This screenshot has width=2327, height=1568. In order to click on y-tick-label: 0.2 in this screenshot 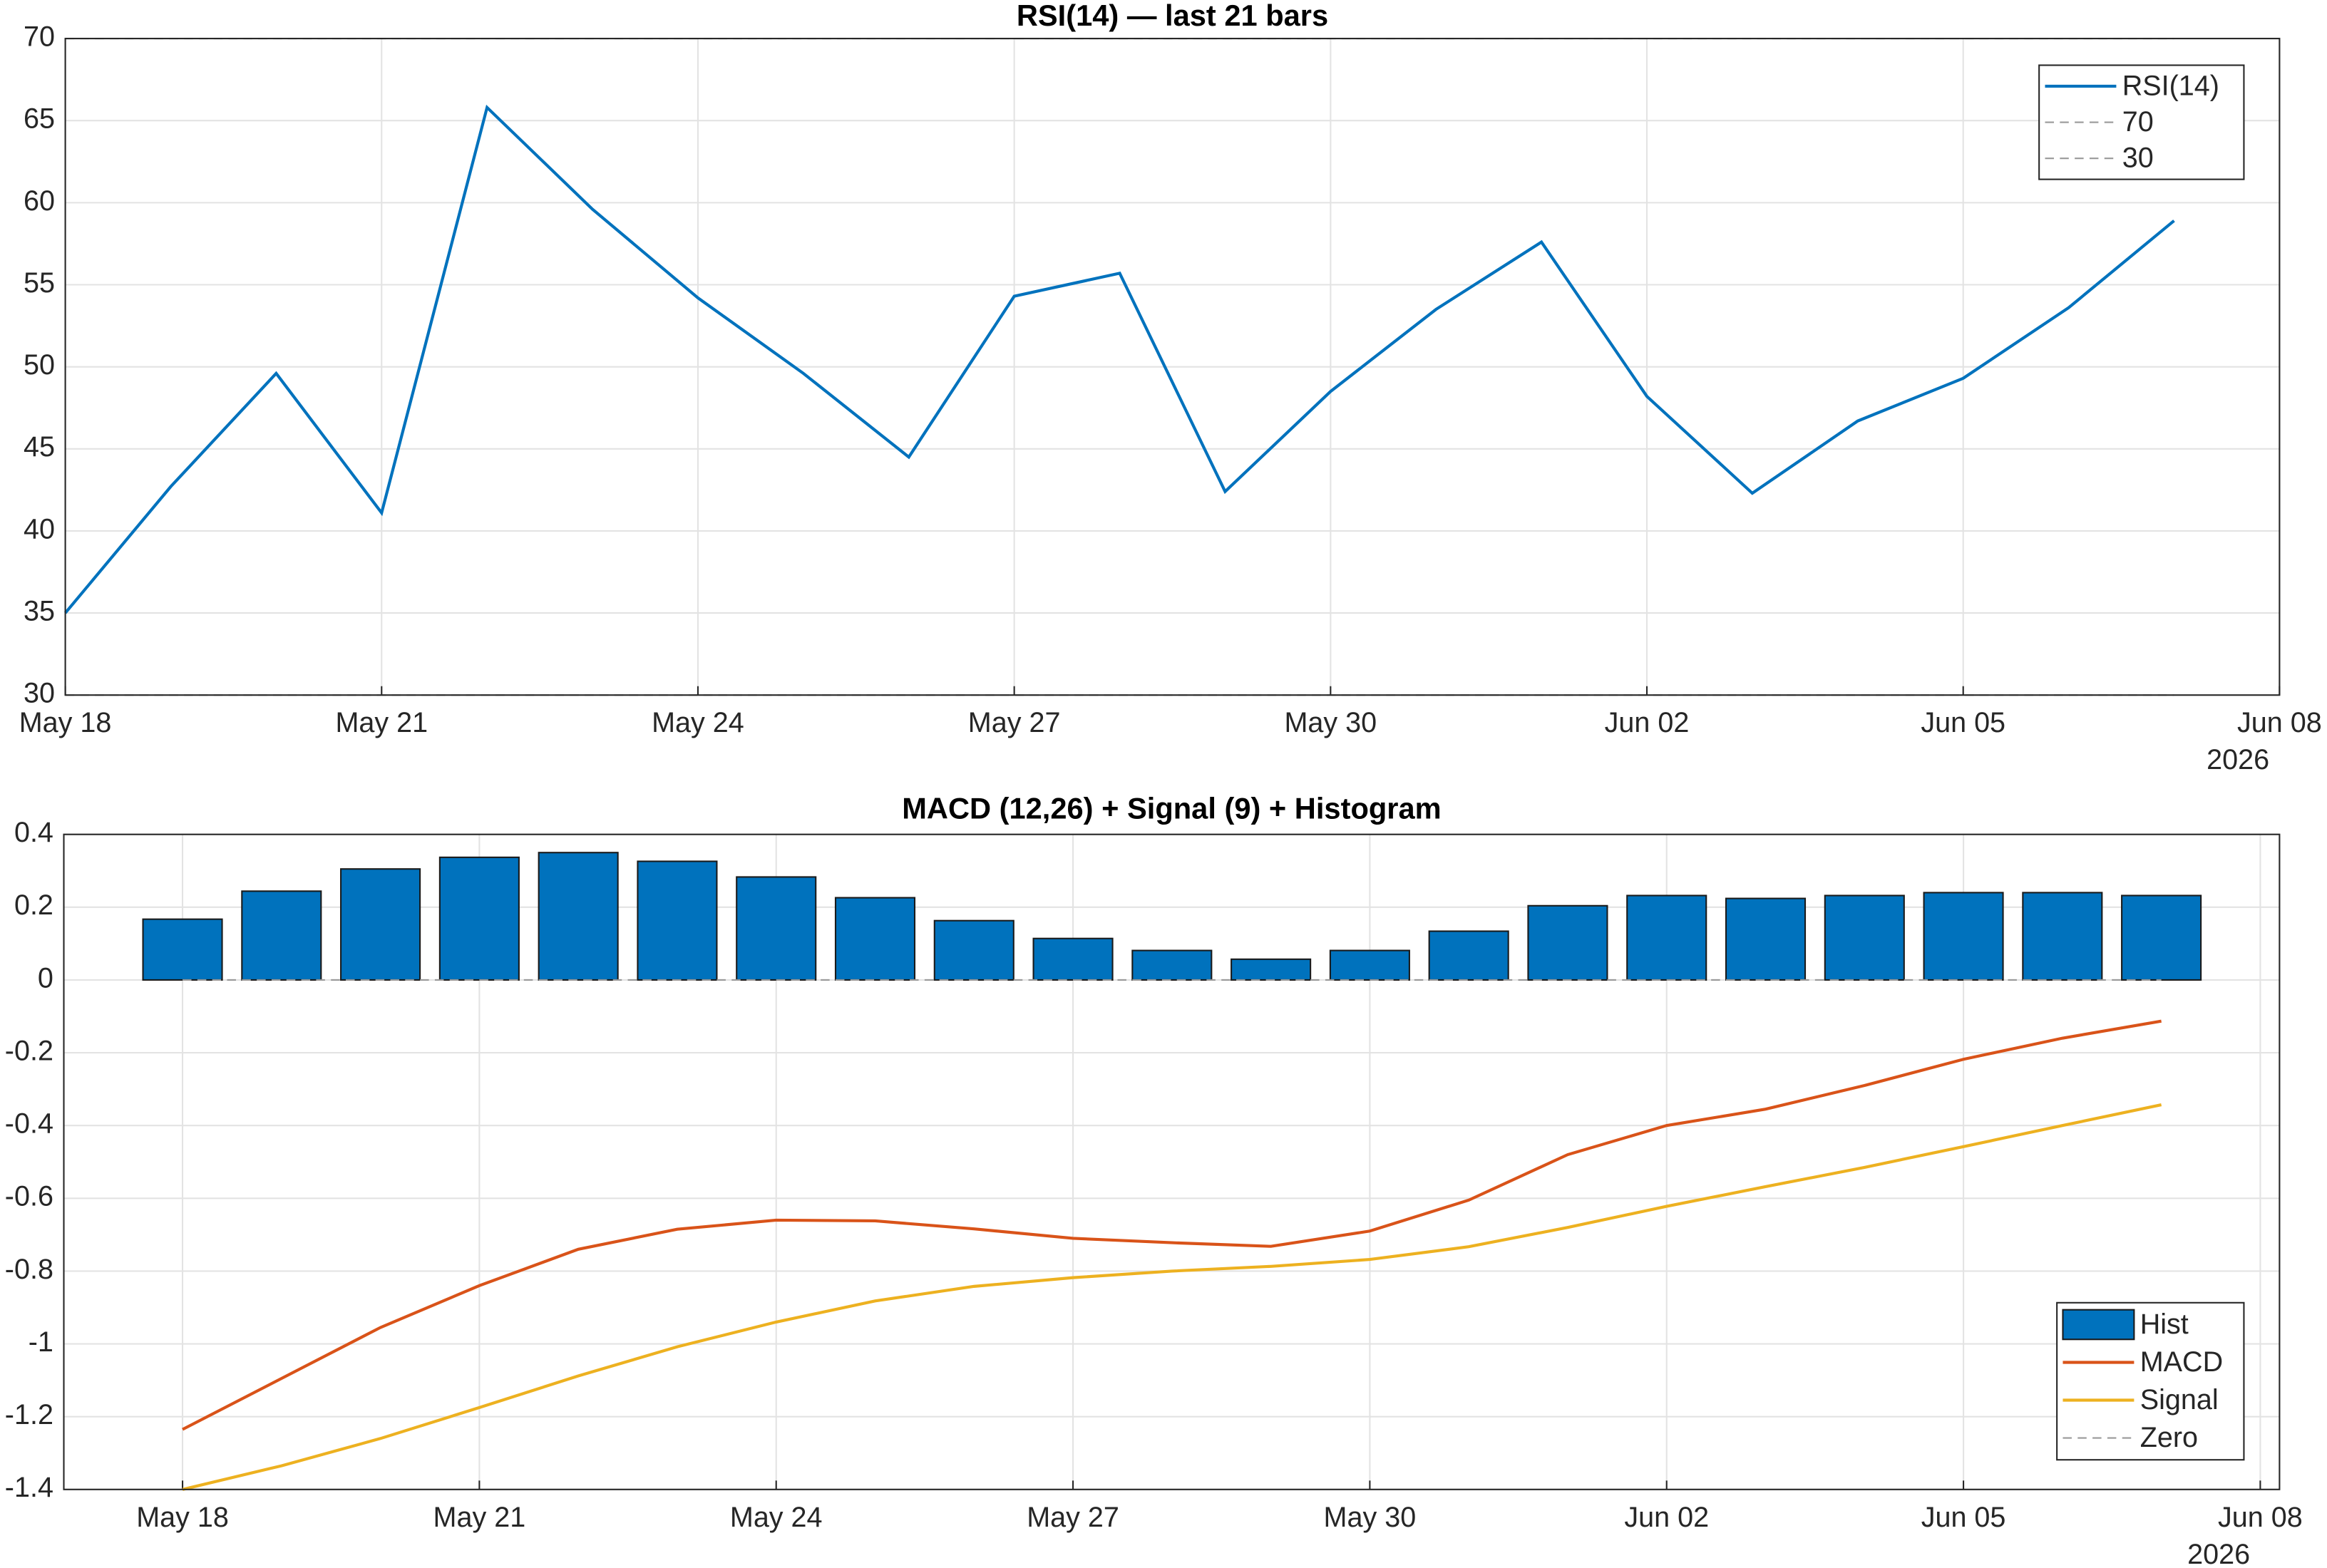, I will do `click(33, 905)`.